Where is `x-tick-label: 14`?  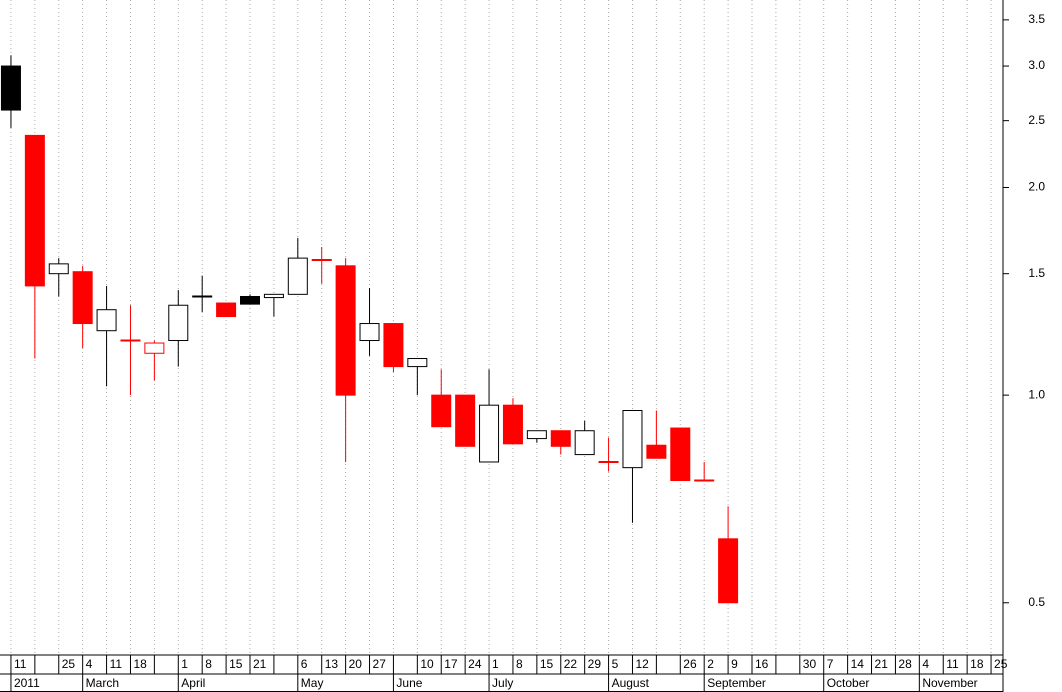 x-tick-label: 14 is located at coordinates (858, 664).